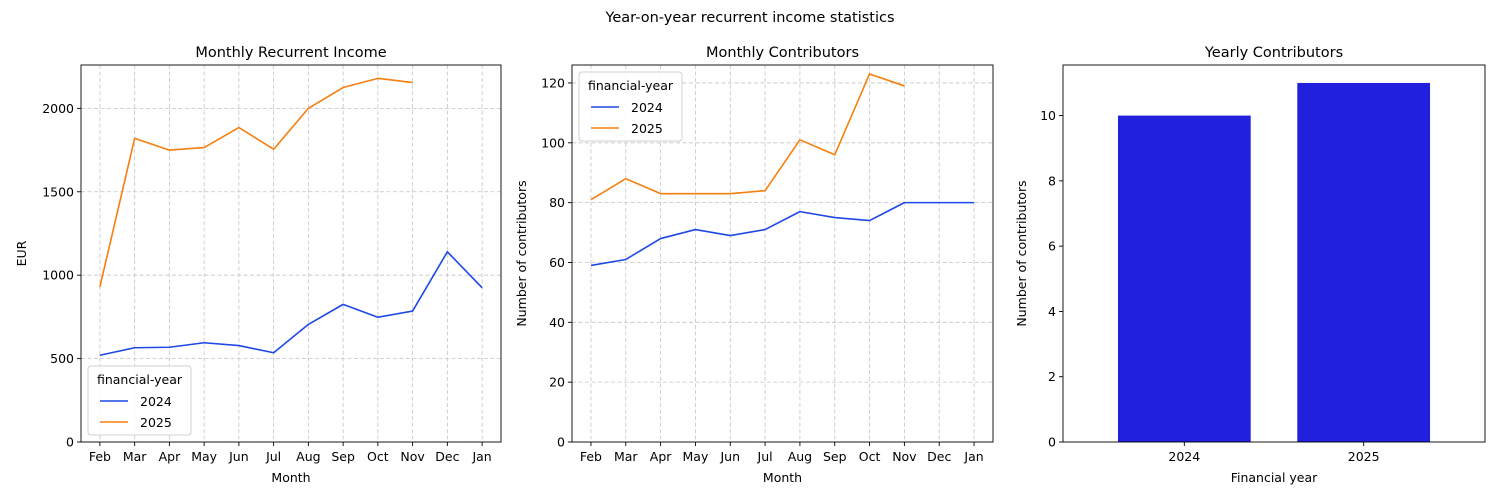 Image resolution: width=1500 pixels, height=500 pixels. What do you see at coordinates (290, 53) in the screenshot?
I see `chart-title: Monthly Recurrent Income` at bounding box center [290, 53].